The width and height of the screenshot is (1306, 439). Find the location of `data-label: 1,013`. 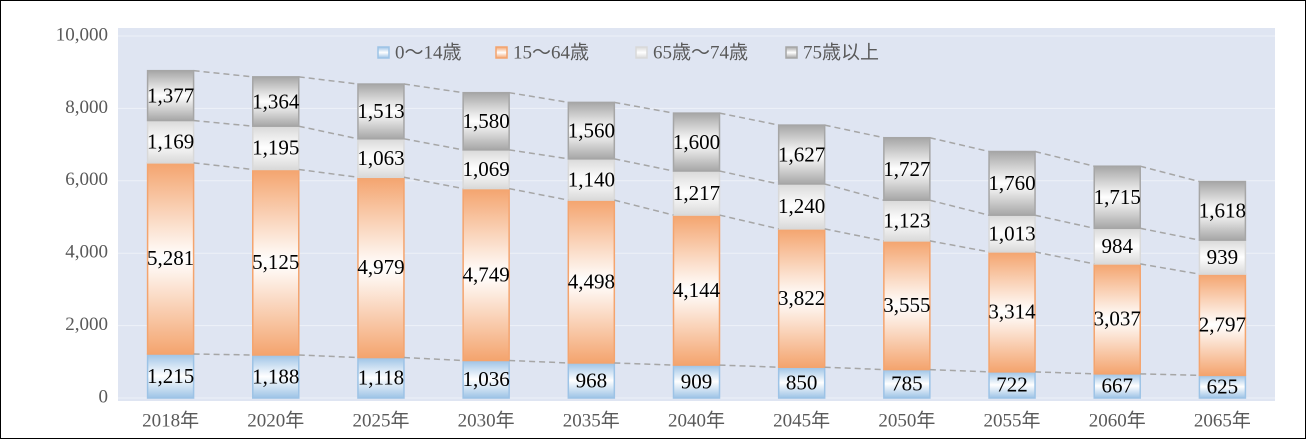

data-label: 1,013 is located at coordinates (1011, 233).